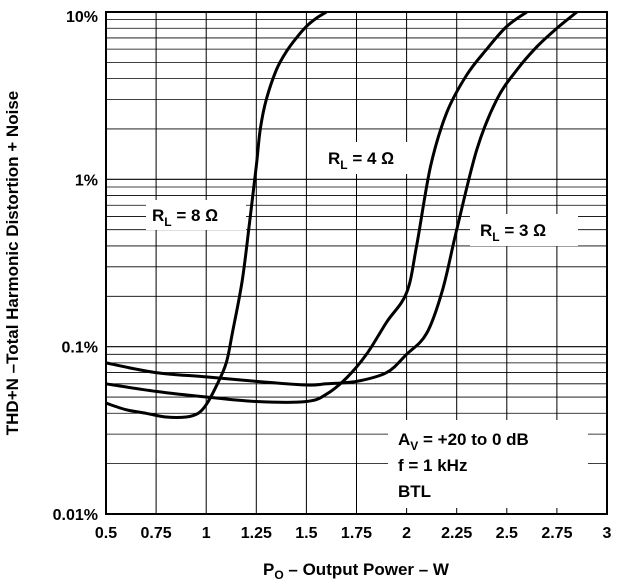  I want to click on label-4-ohm-sub: L, so click(343, 165).